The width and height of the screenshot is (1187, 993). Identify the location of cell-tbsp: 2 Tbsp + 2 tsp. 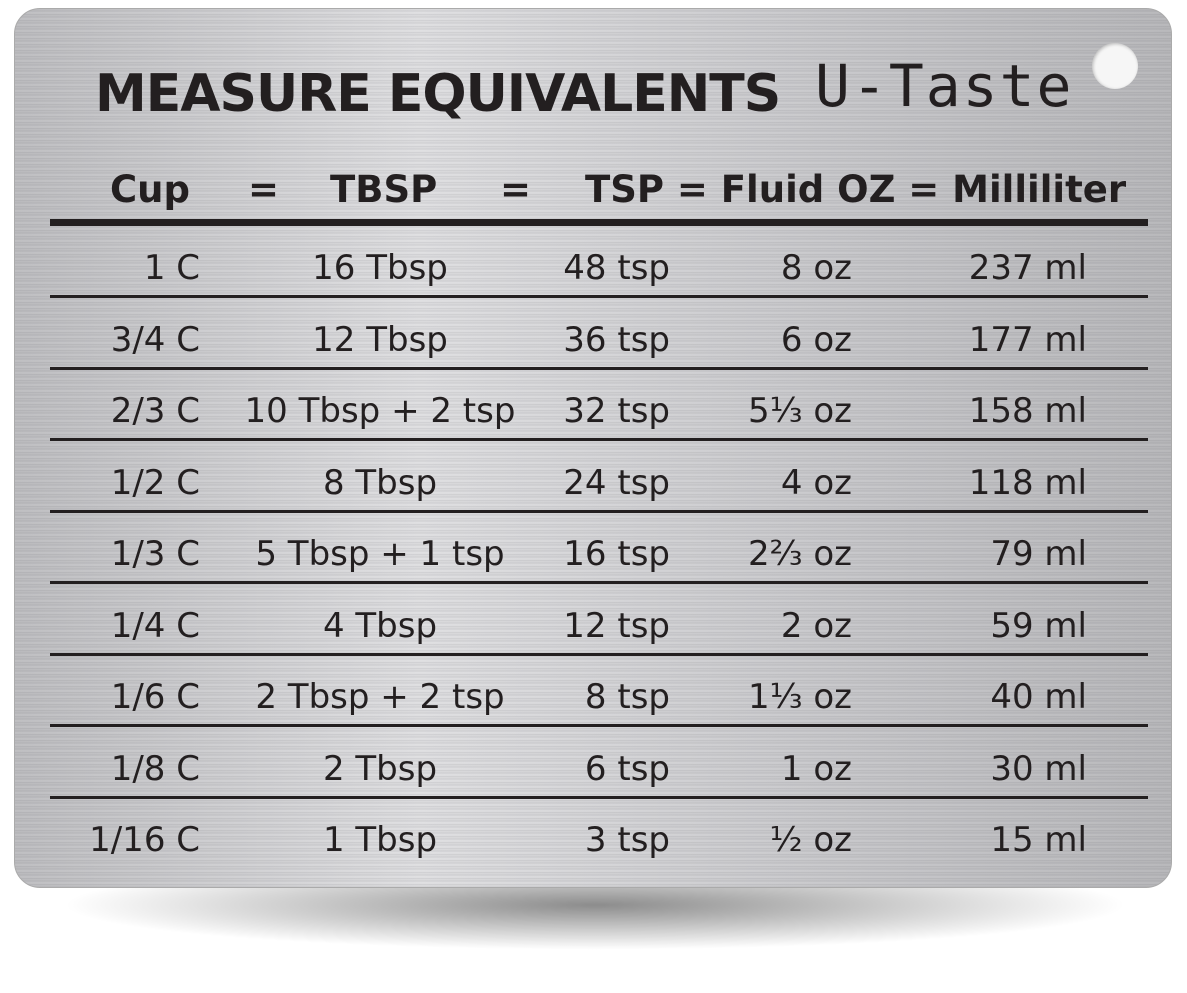
(380, 697).